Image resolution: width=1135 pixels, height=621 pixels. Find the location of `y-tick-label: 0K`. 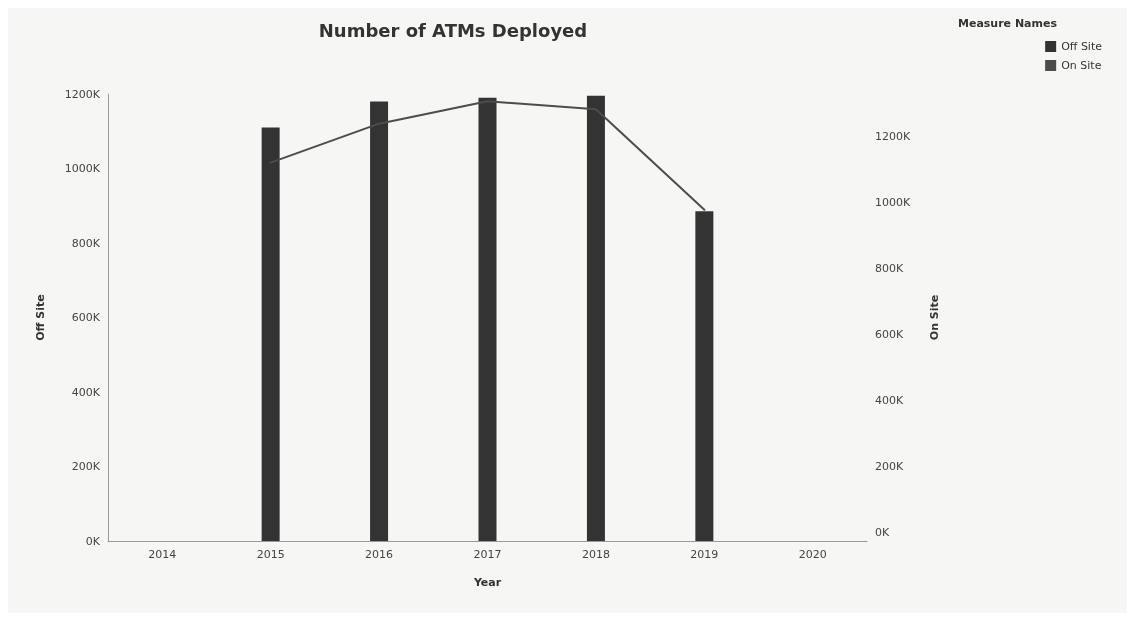

y-tick-label: 0K is located at coordinates (93, 541).